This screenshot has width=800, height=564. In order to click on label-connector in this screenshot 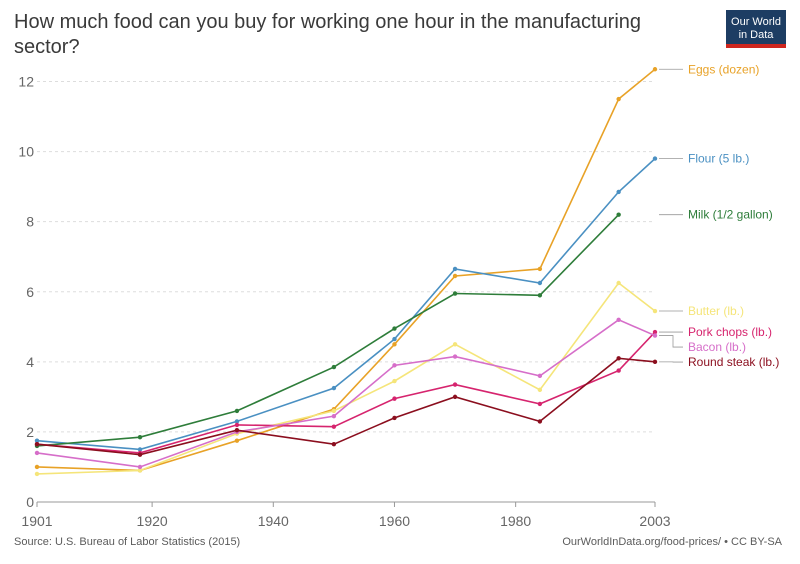, I will do `click(671, 341)`.